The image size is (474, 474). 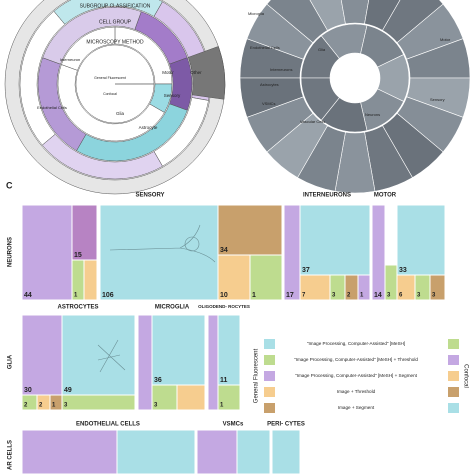 I want to click on sunburst-label: Motor, so click(x=168, y=72).